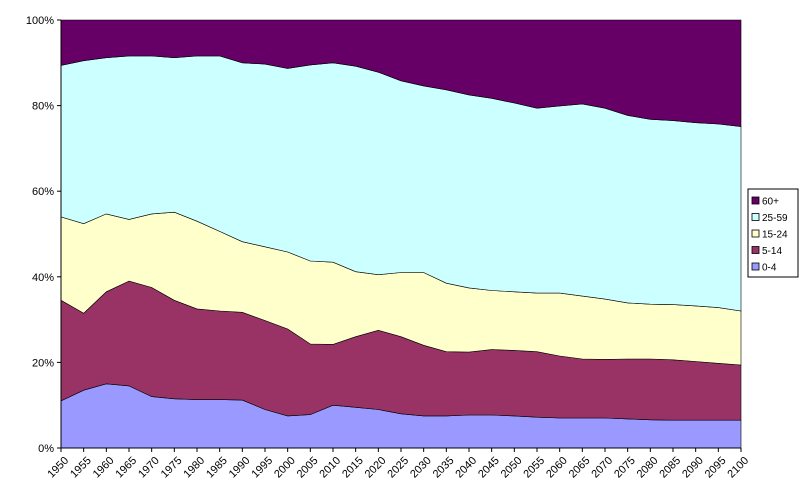 The height and width of the screenshot is (498, 800). I want to click on legend-label: 15-24, so click(775, 235).